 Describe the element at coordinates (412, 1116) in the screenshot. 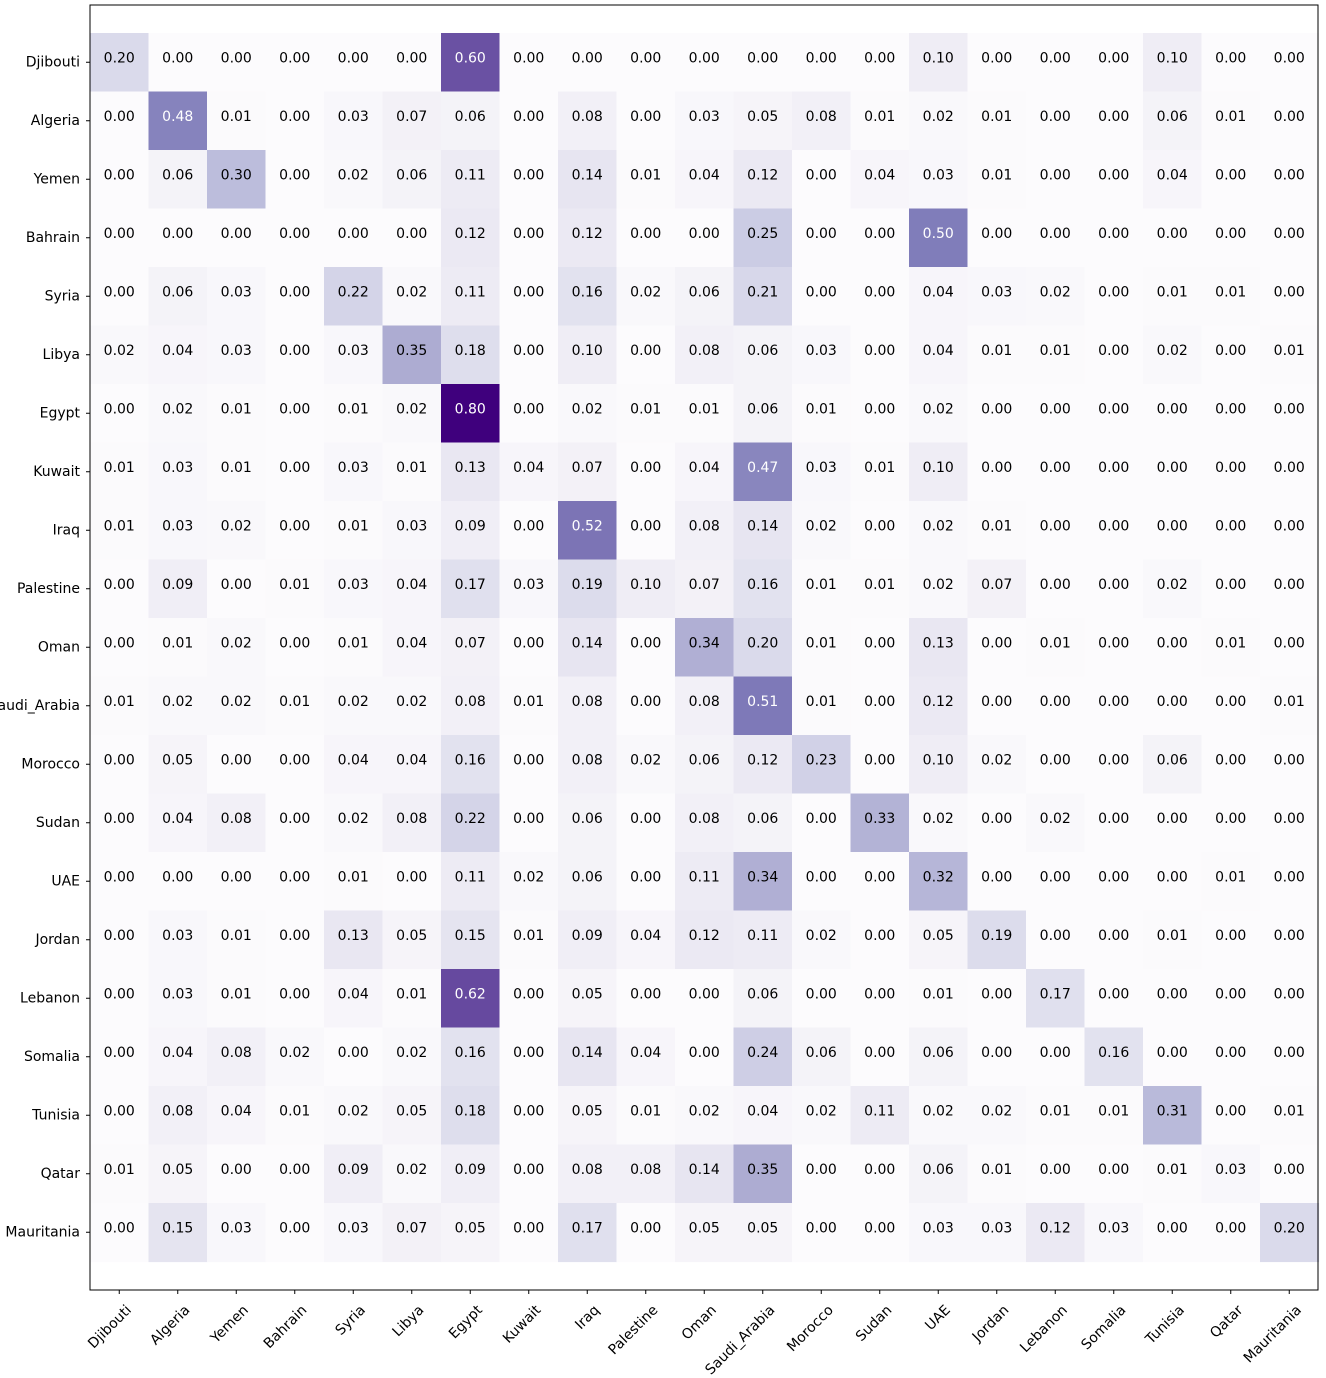

I see `heatmap-cell-tunisia-libya` at that location.